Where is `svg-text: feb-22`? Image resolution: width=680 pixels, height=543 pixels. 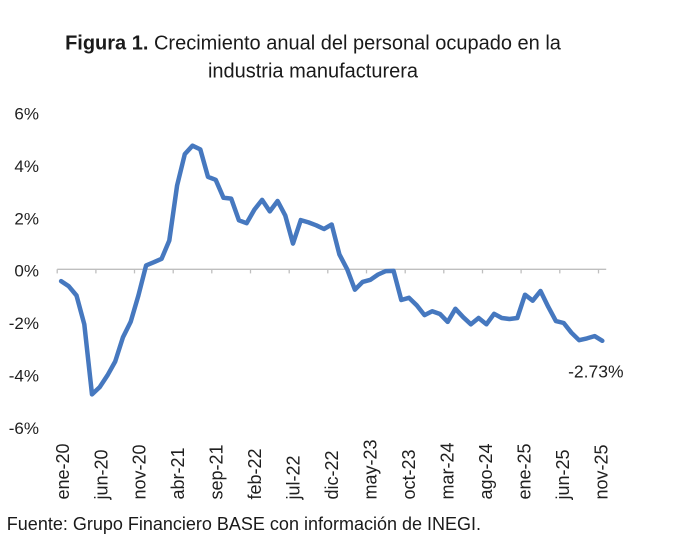
svg-text: feb-22 is located at coordinates (255, 473).